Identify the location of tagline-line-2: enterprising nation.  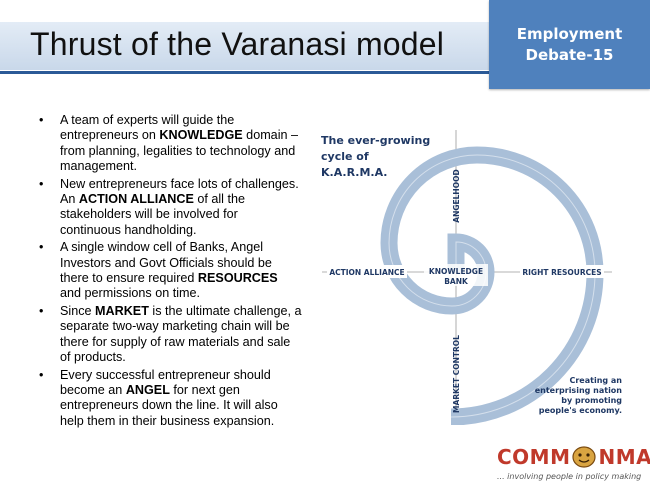
(578, 390).